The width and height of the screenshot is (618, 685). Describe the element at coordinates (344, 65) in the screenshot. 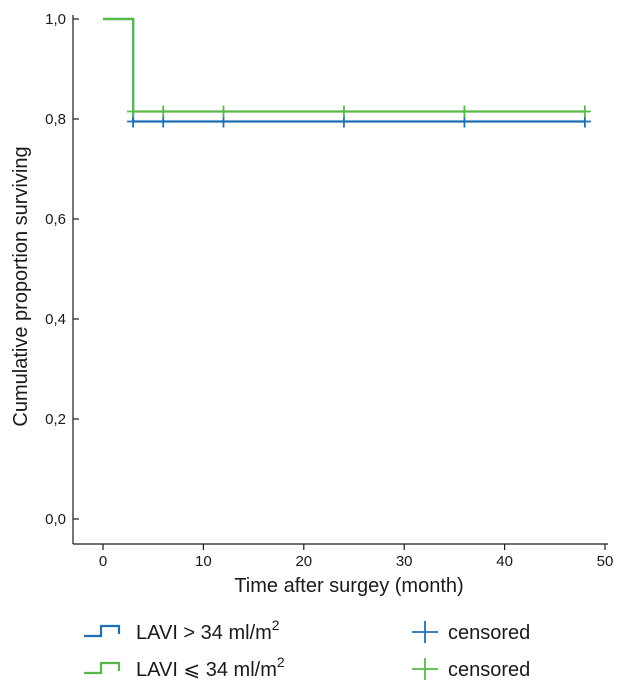

I see `survival-curve-le` at that location.